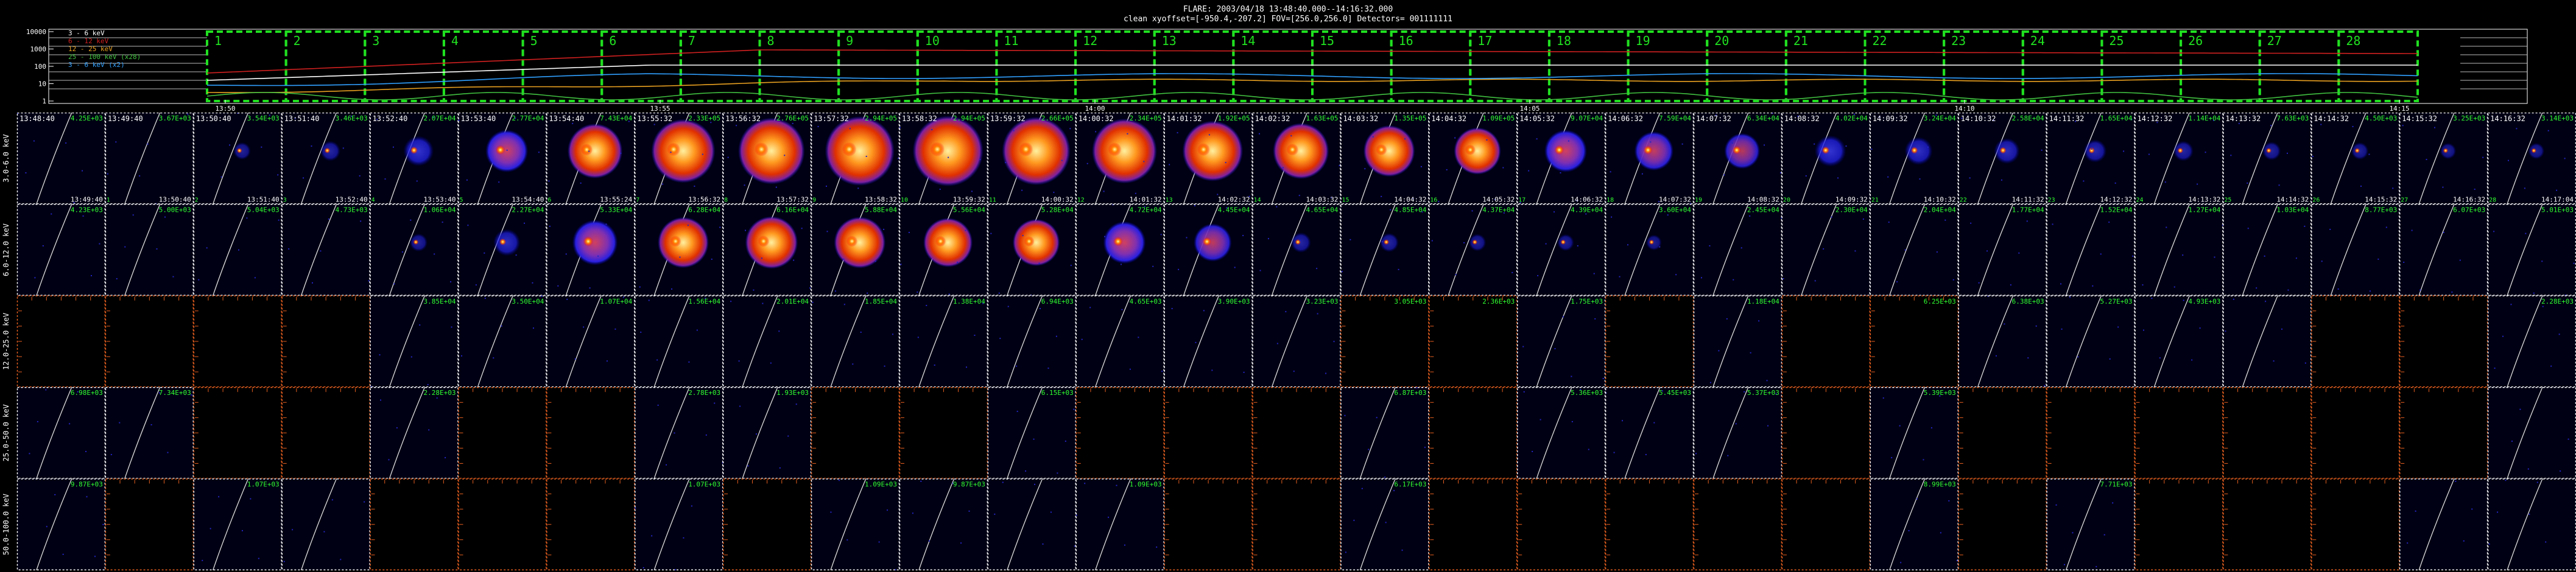 The width and height of the screenshot is (2576, 572). What do you see at coordinates (61, 524) in the screenshot?
I see `image-cell: 9.87E+03` at bounding box center [61, 524].